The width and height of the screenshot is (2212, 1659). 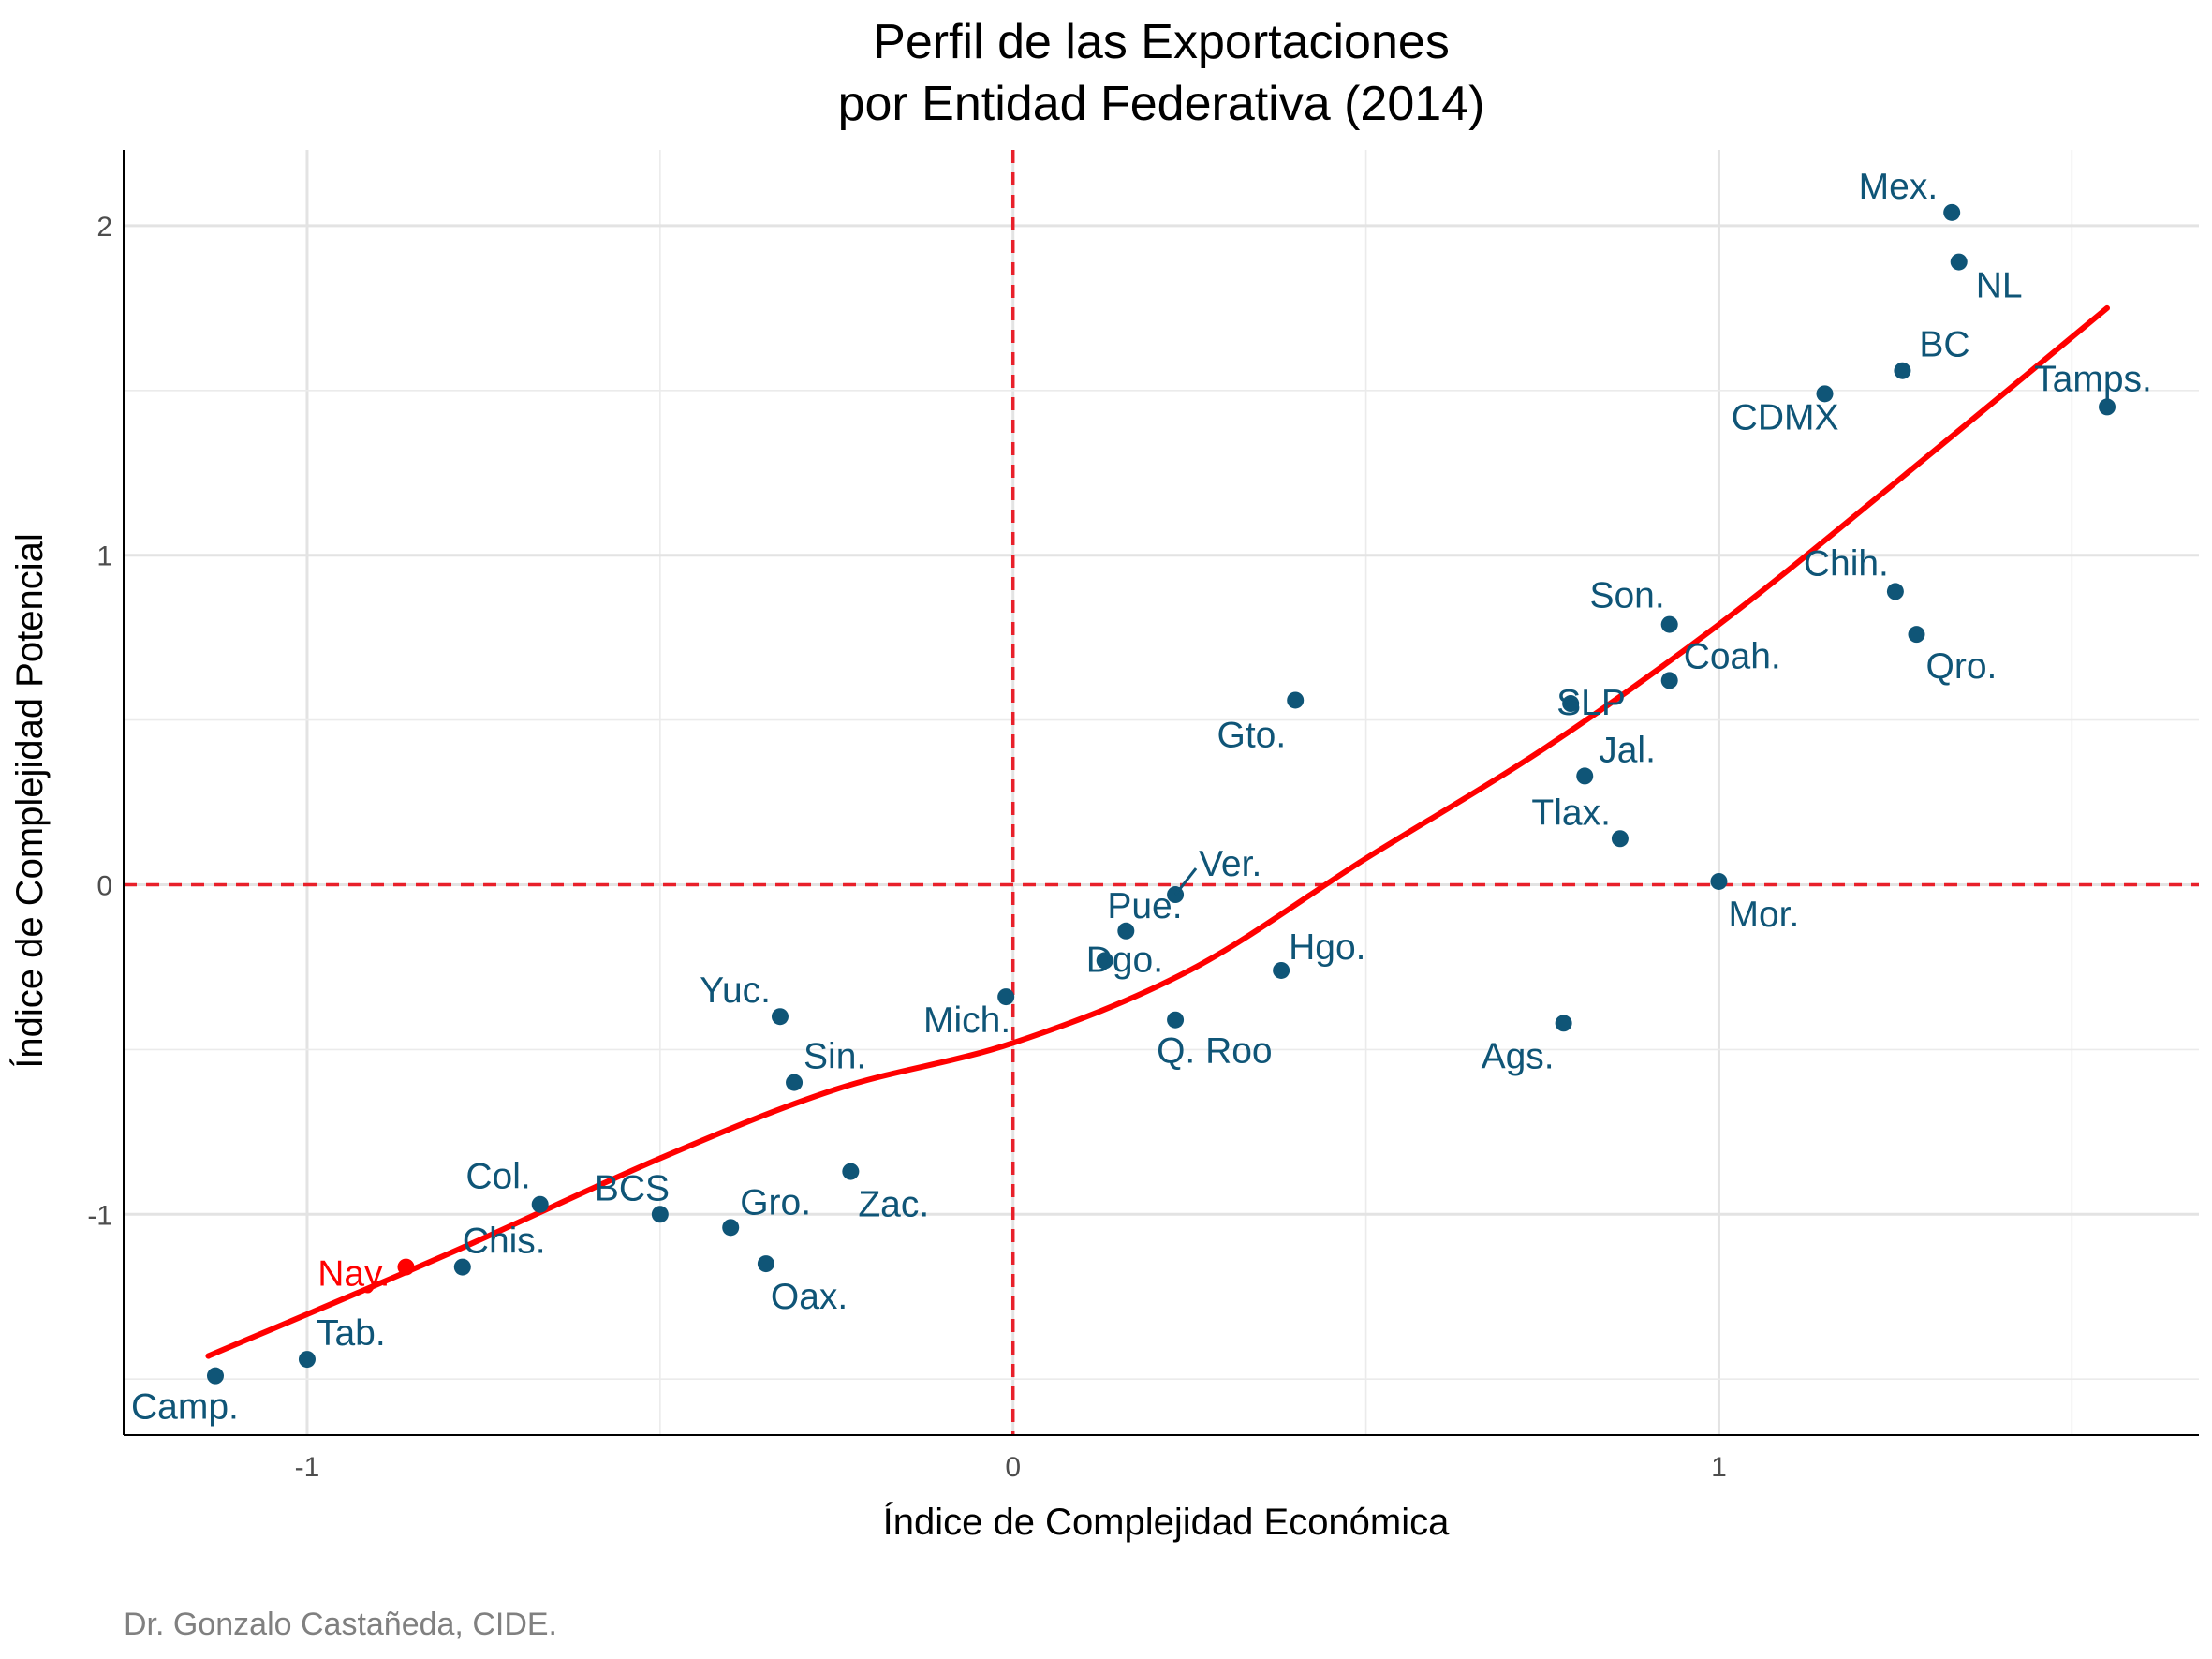 What do you see at coordinates (99, 1215) in the screenshot?
I see `y-tick-label: -1` at bounding box center [99, 1215].